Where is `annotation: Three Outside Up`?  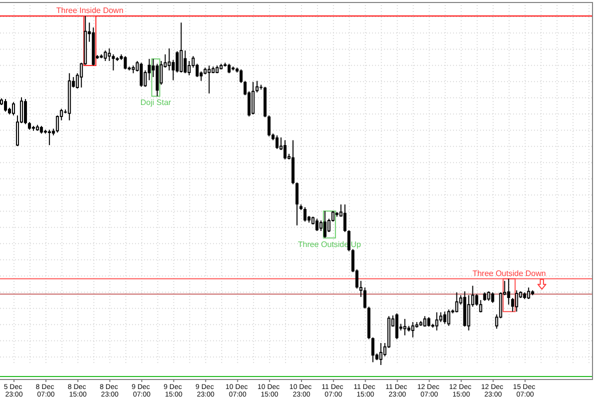
annotation: Three Outside Up is located at coordinates (330, 244).